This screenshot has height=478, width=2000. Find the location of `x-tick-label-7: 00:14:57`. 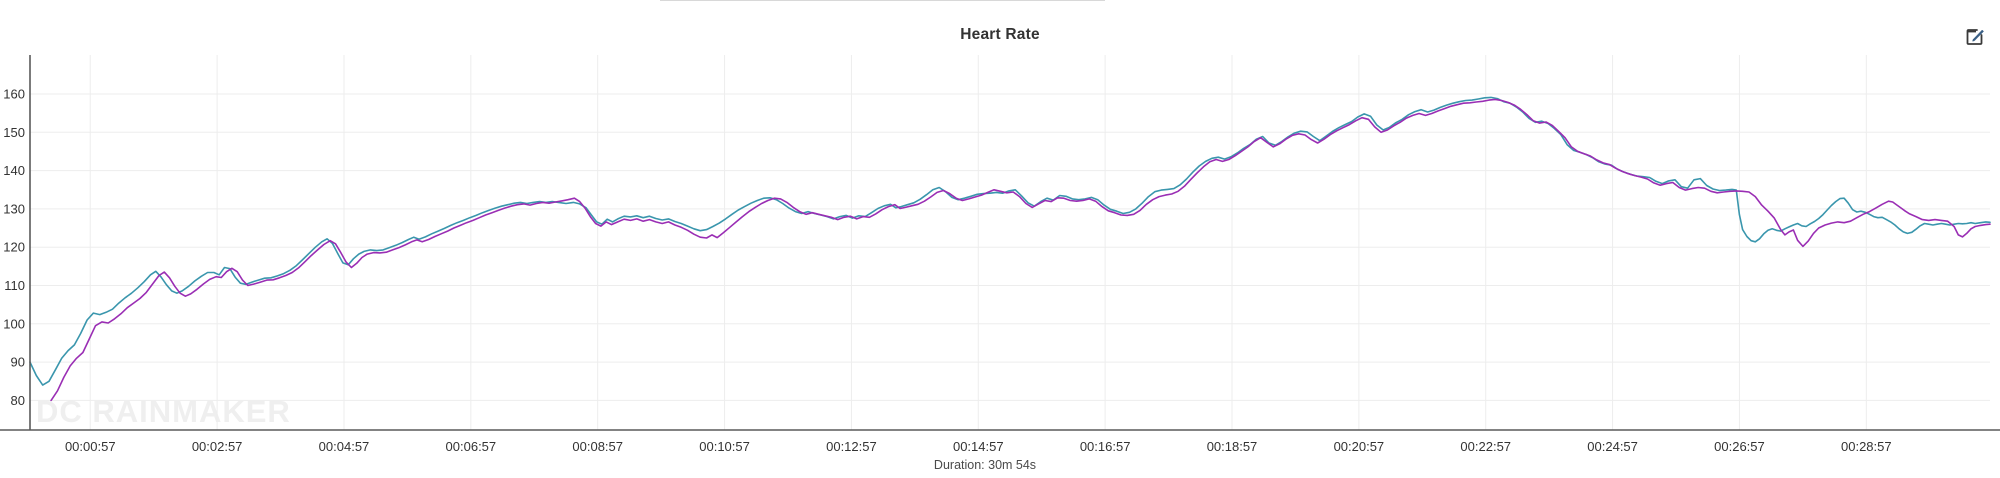

x-tick-label-7: 00:14:57 is located at coordinates (978, 446).